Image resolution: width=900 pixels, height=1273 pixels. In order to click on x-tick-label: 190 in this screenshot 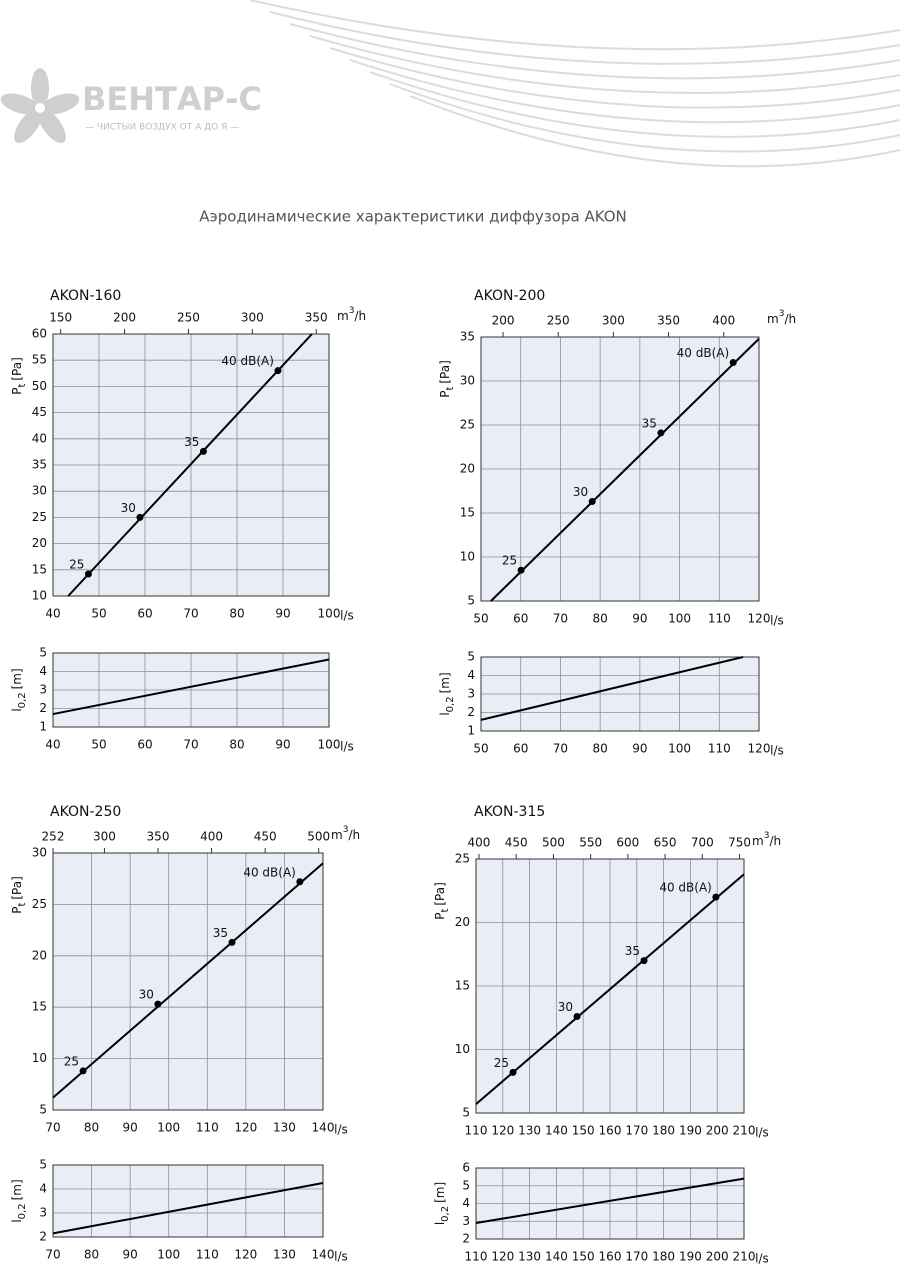, I will do `click(690, 1257)`.